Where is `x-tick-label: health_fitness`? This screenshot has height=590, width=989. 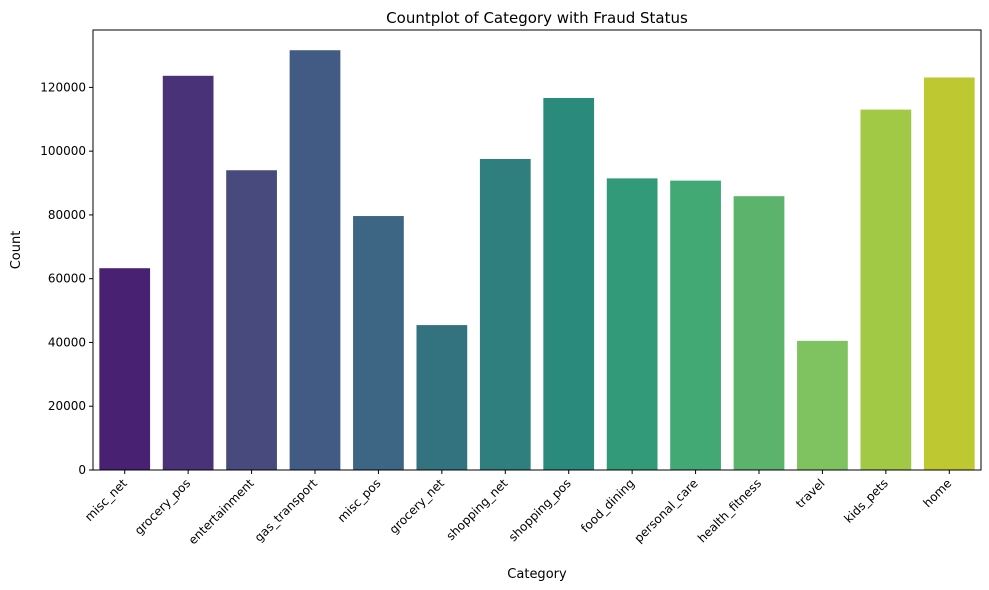 x-tick-label: health_fitness is located at coordinates (729, 510).